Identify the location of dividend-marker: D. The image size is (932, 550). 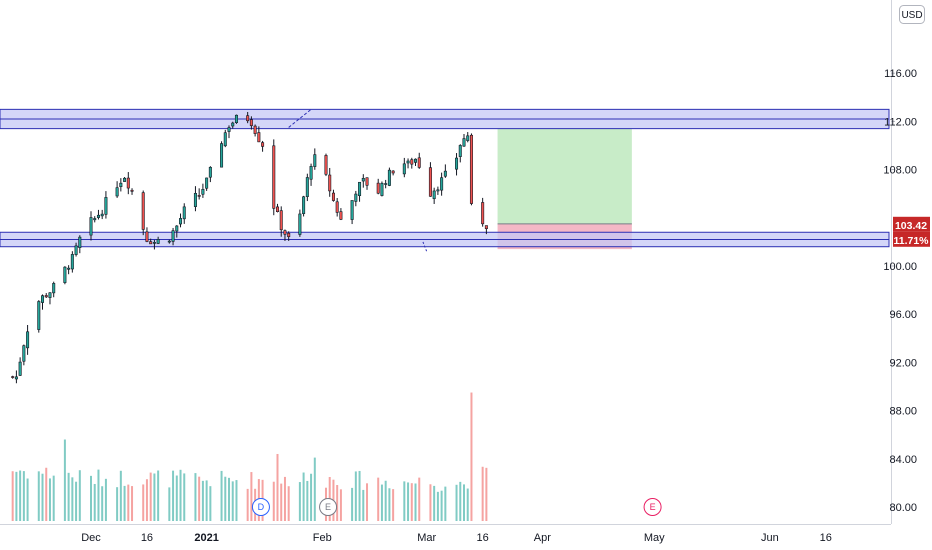
(260, 507).